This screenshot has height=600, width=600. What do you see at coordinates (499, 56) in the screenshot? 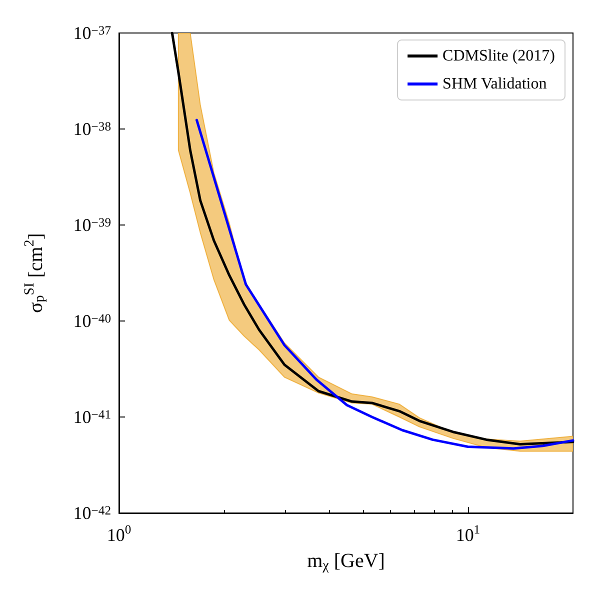
I see `legend-label: CDMSlite (2017)` at bounding box center [499, 56].